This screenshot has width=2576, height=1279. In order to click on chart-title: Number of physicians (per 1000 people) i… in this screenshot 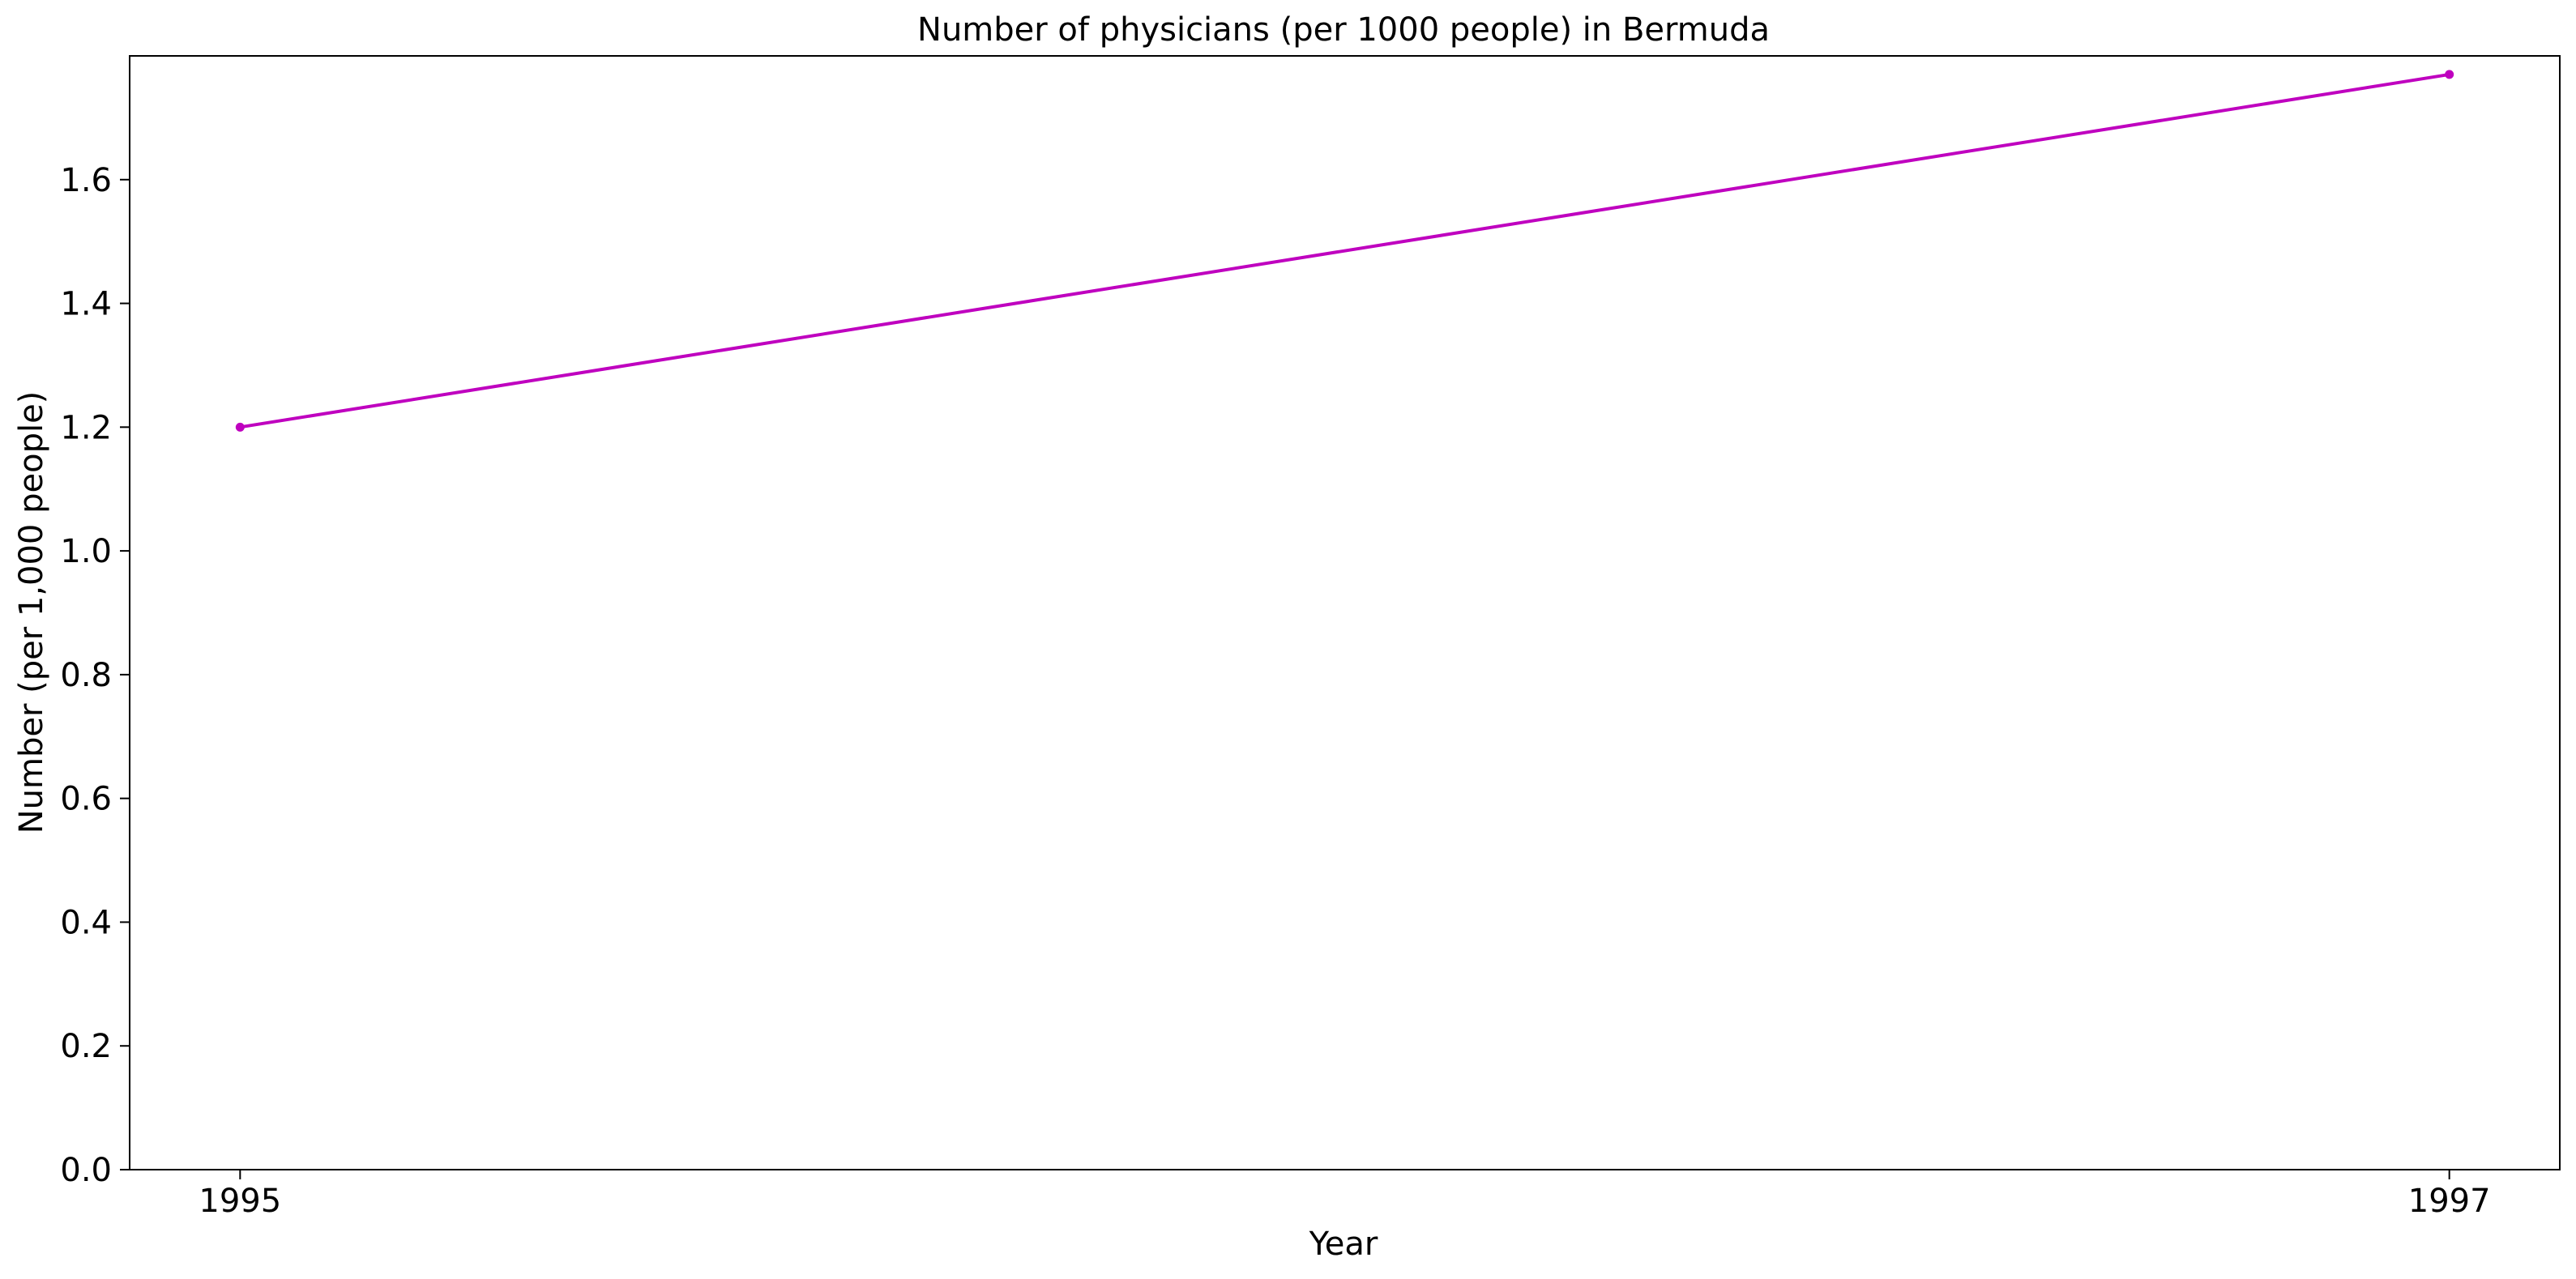, I will do `click(1343, 30)`.